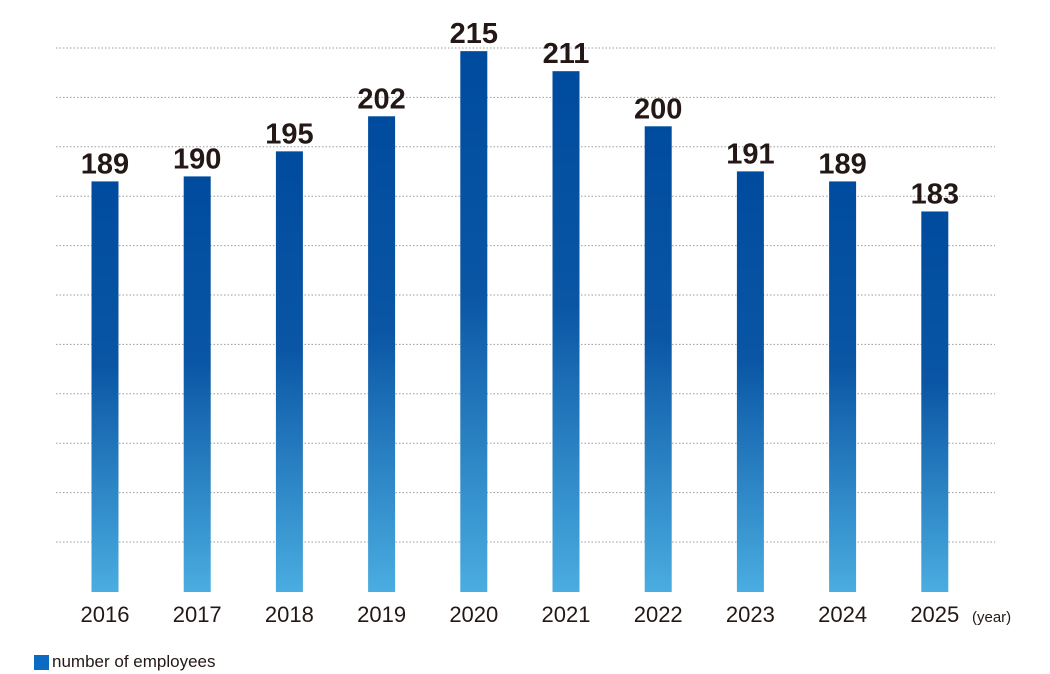 This screenshot has height=674, width=1050. I want to click on x-tick-2024: 2024, so click(842, 614).